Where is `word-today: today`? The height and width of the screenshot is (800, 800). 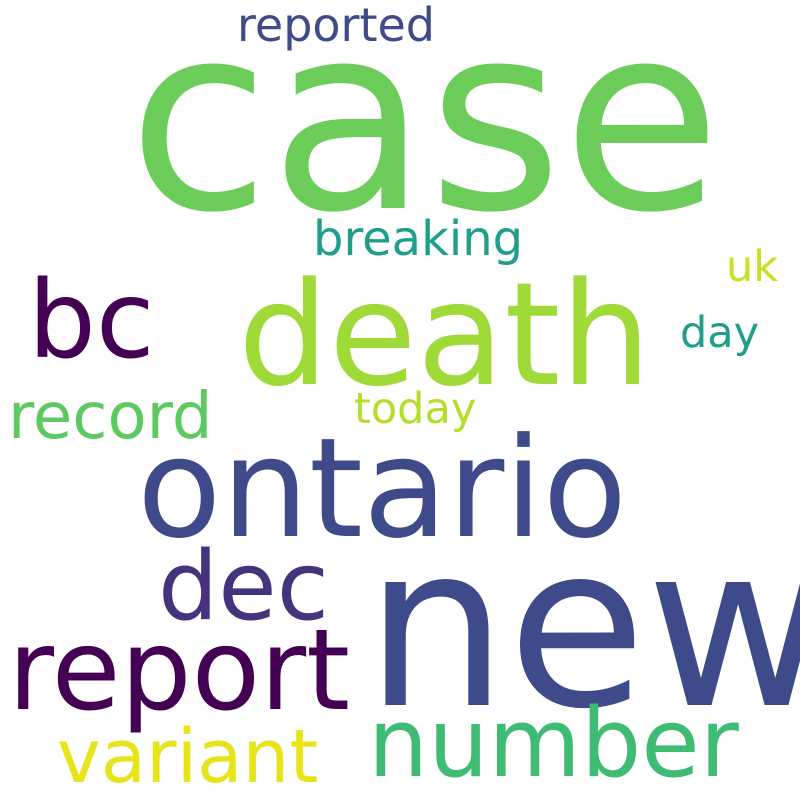 word-today: today is located at coordinates (415, 409).